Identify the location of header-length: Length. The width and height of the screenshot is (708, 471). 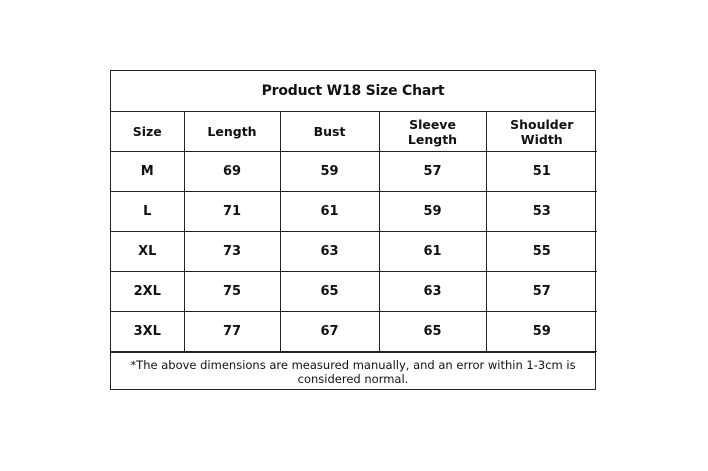
(232, 132).